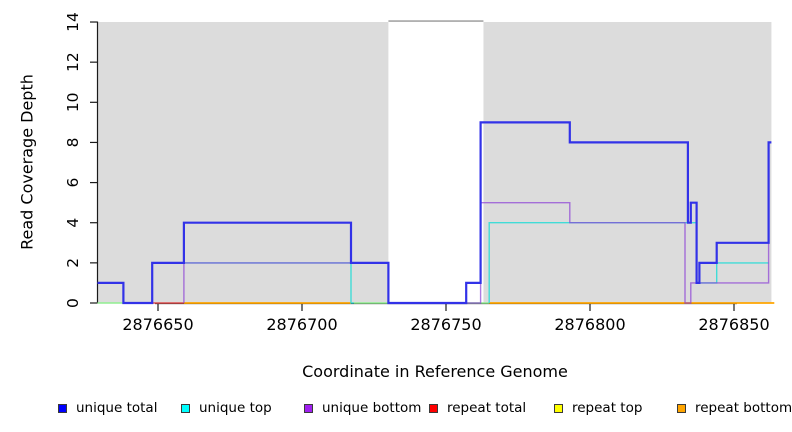 The width and height of the screenshot is (792, 432). I want to click on y-axis-tick-label-0: 0, so click(73, 303).